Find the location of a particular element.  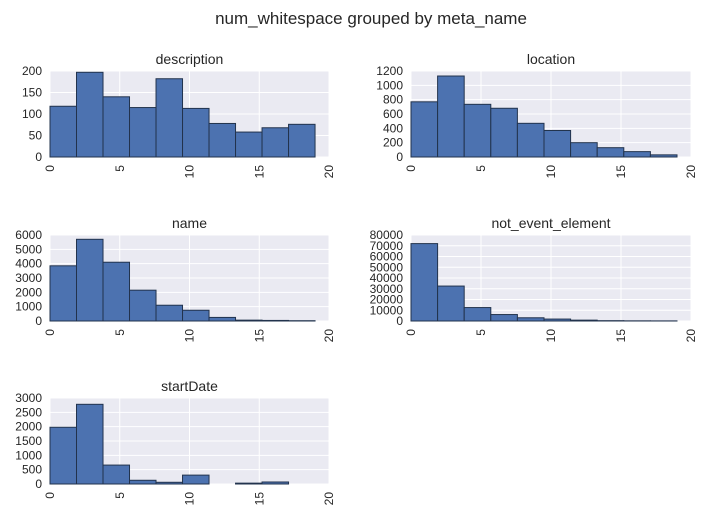

y-tick-label: 2500 is located at coordinates (28, 412).